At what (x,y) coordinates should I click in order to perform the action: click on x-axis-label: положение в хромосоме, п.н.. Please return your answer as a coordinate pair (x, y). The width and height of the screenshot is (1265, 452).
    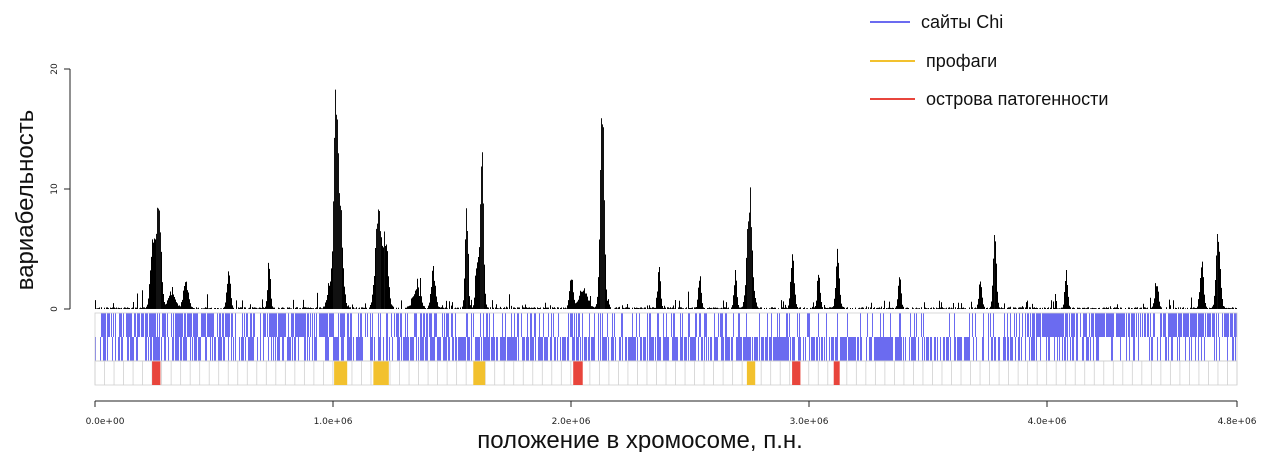
    Looking at the image, I should click on (640, 439).